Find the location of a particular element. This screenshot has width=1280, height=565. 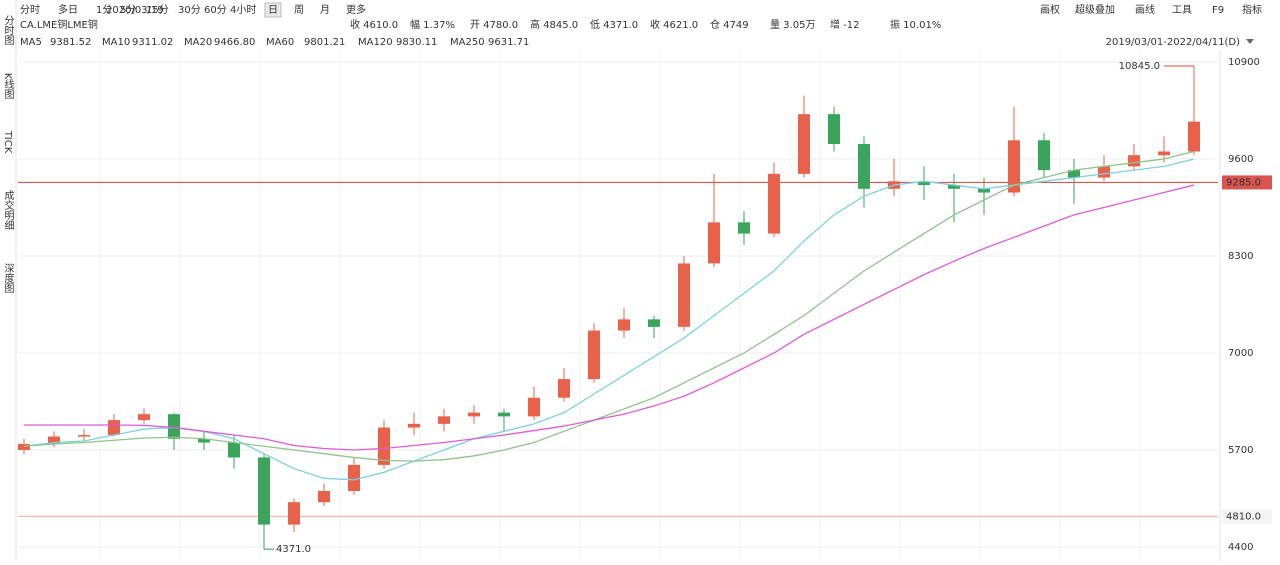

y-tick-label: 8300 is located at coordinates (1240, 256).